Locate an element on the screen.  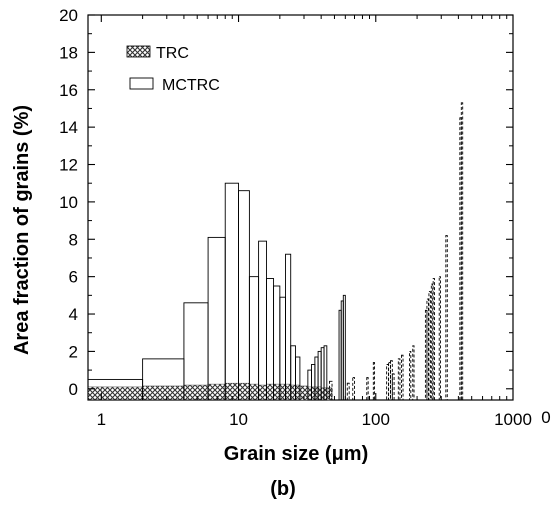
x-tick-label: 10 is located at coordinates (238, 419).